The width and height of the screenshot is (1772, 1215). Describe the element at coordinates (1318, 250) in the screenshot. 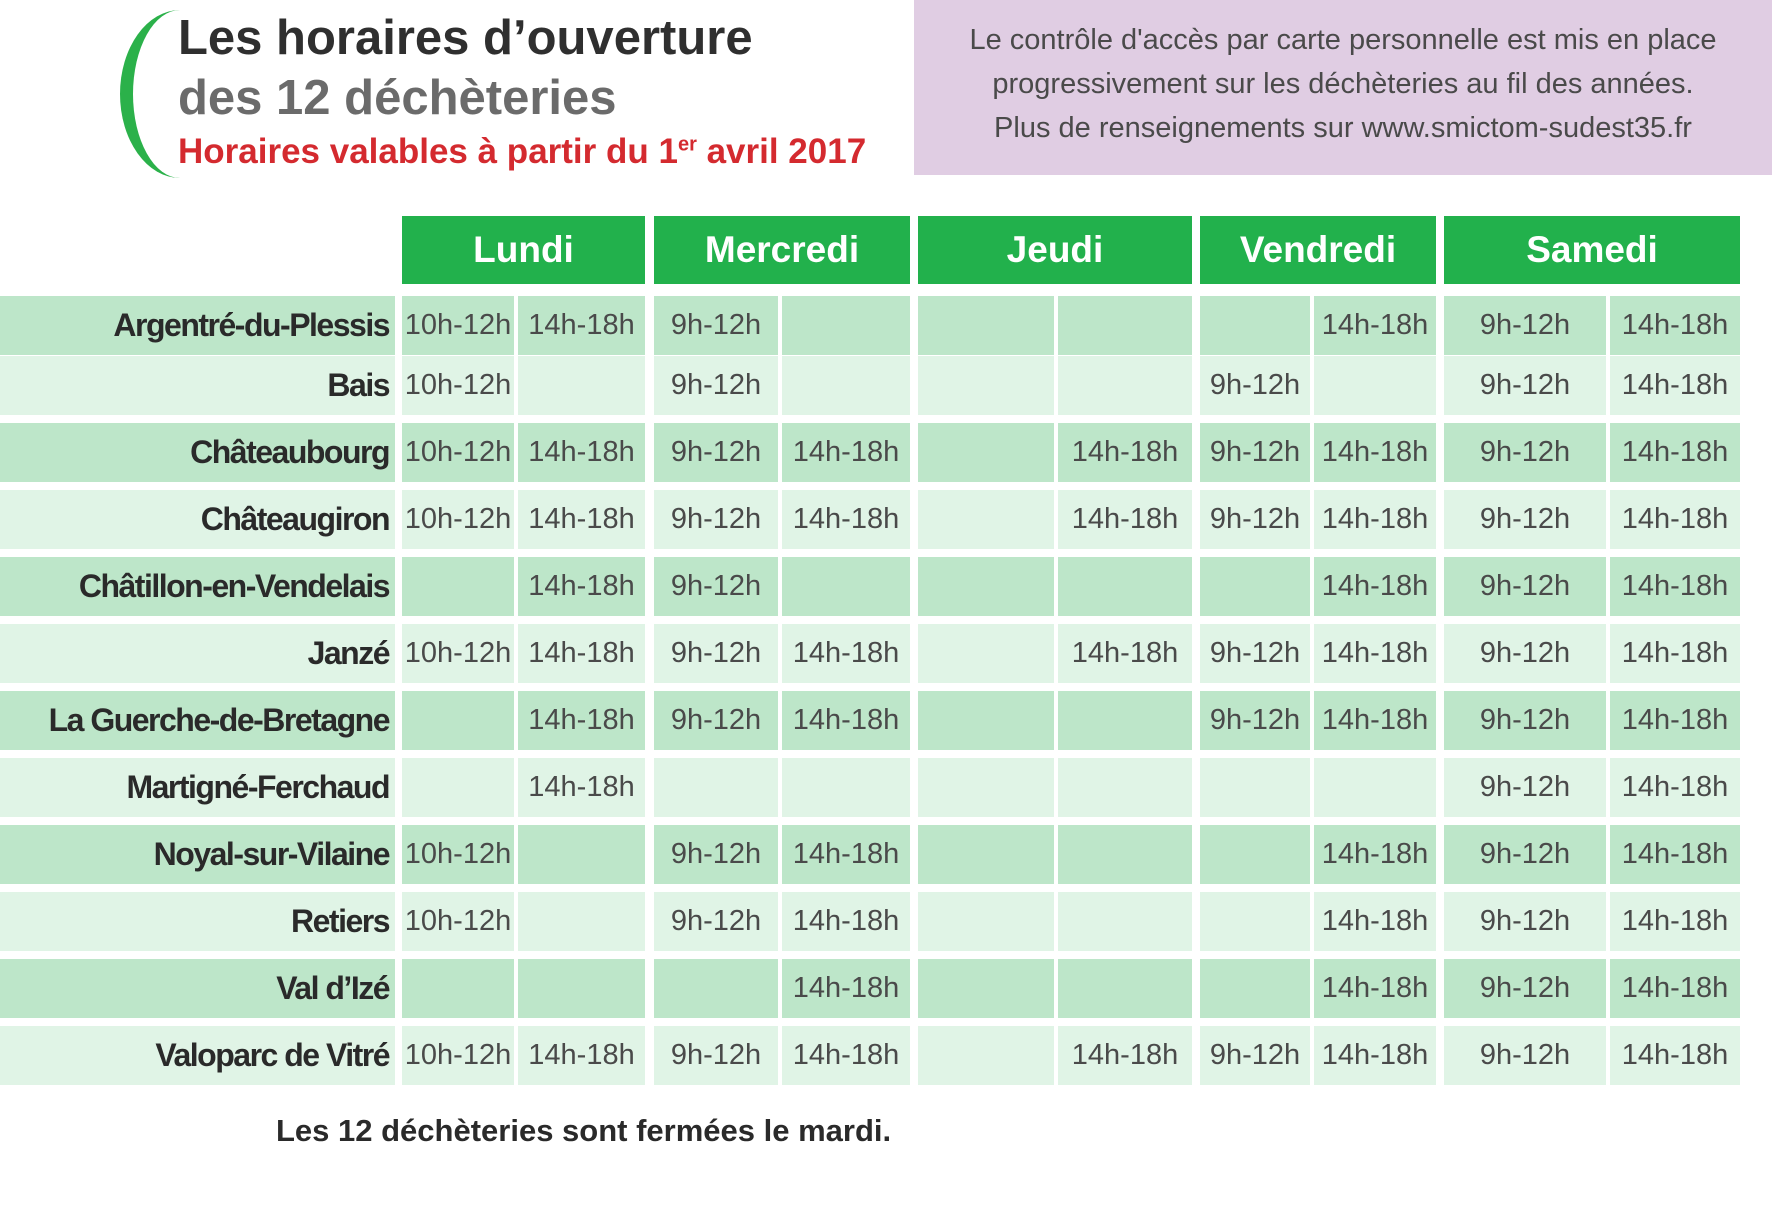

I see `day-header-vendredi: Vendredi` at that location.